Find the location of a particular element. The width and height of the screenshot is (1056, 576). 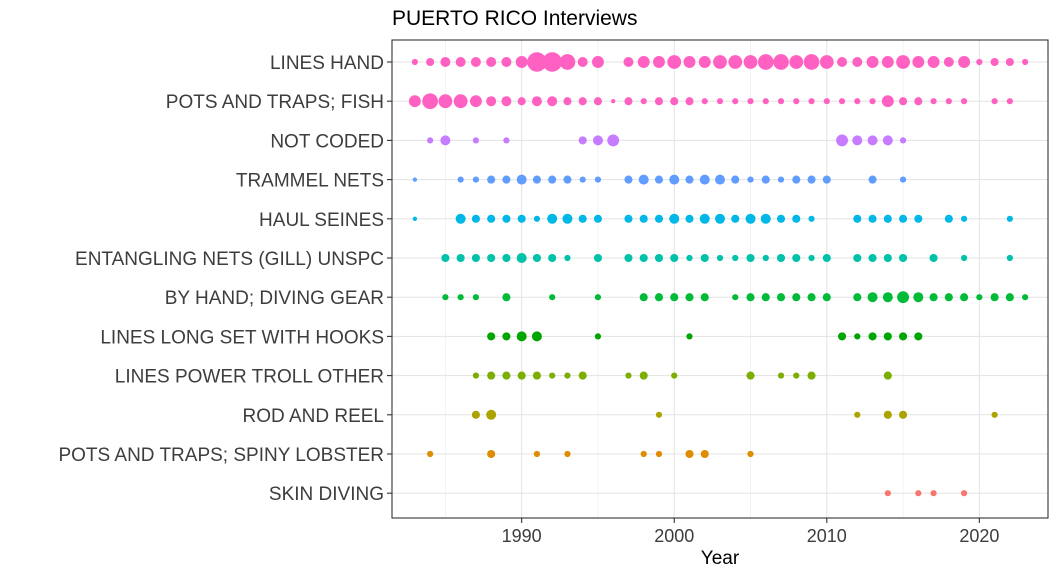

y-tick-label: HAUL SEINES is located at coordinates (321, 220).